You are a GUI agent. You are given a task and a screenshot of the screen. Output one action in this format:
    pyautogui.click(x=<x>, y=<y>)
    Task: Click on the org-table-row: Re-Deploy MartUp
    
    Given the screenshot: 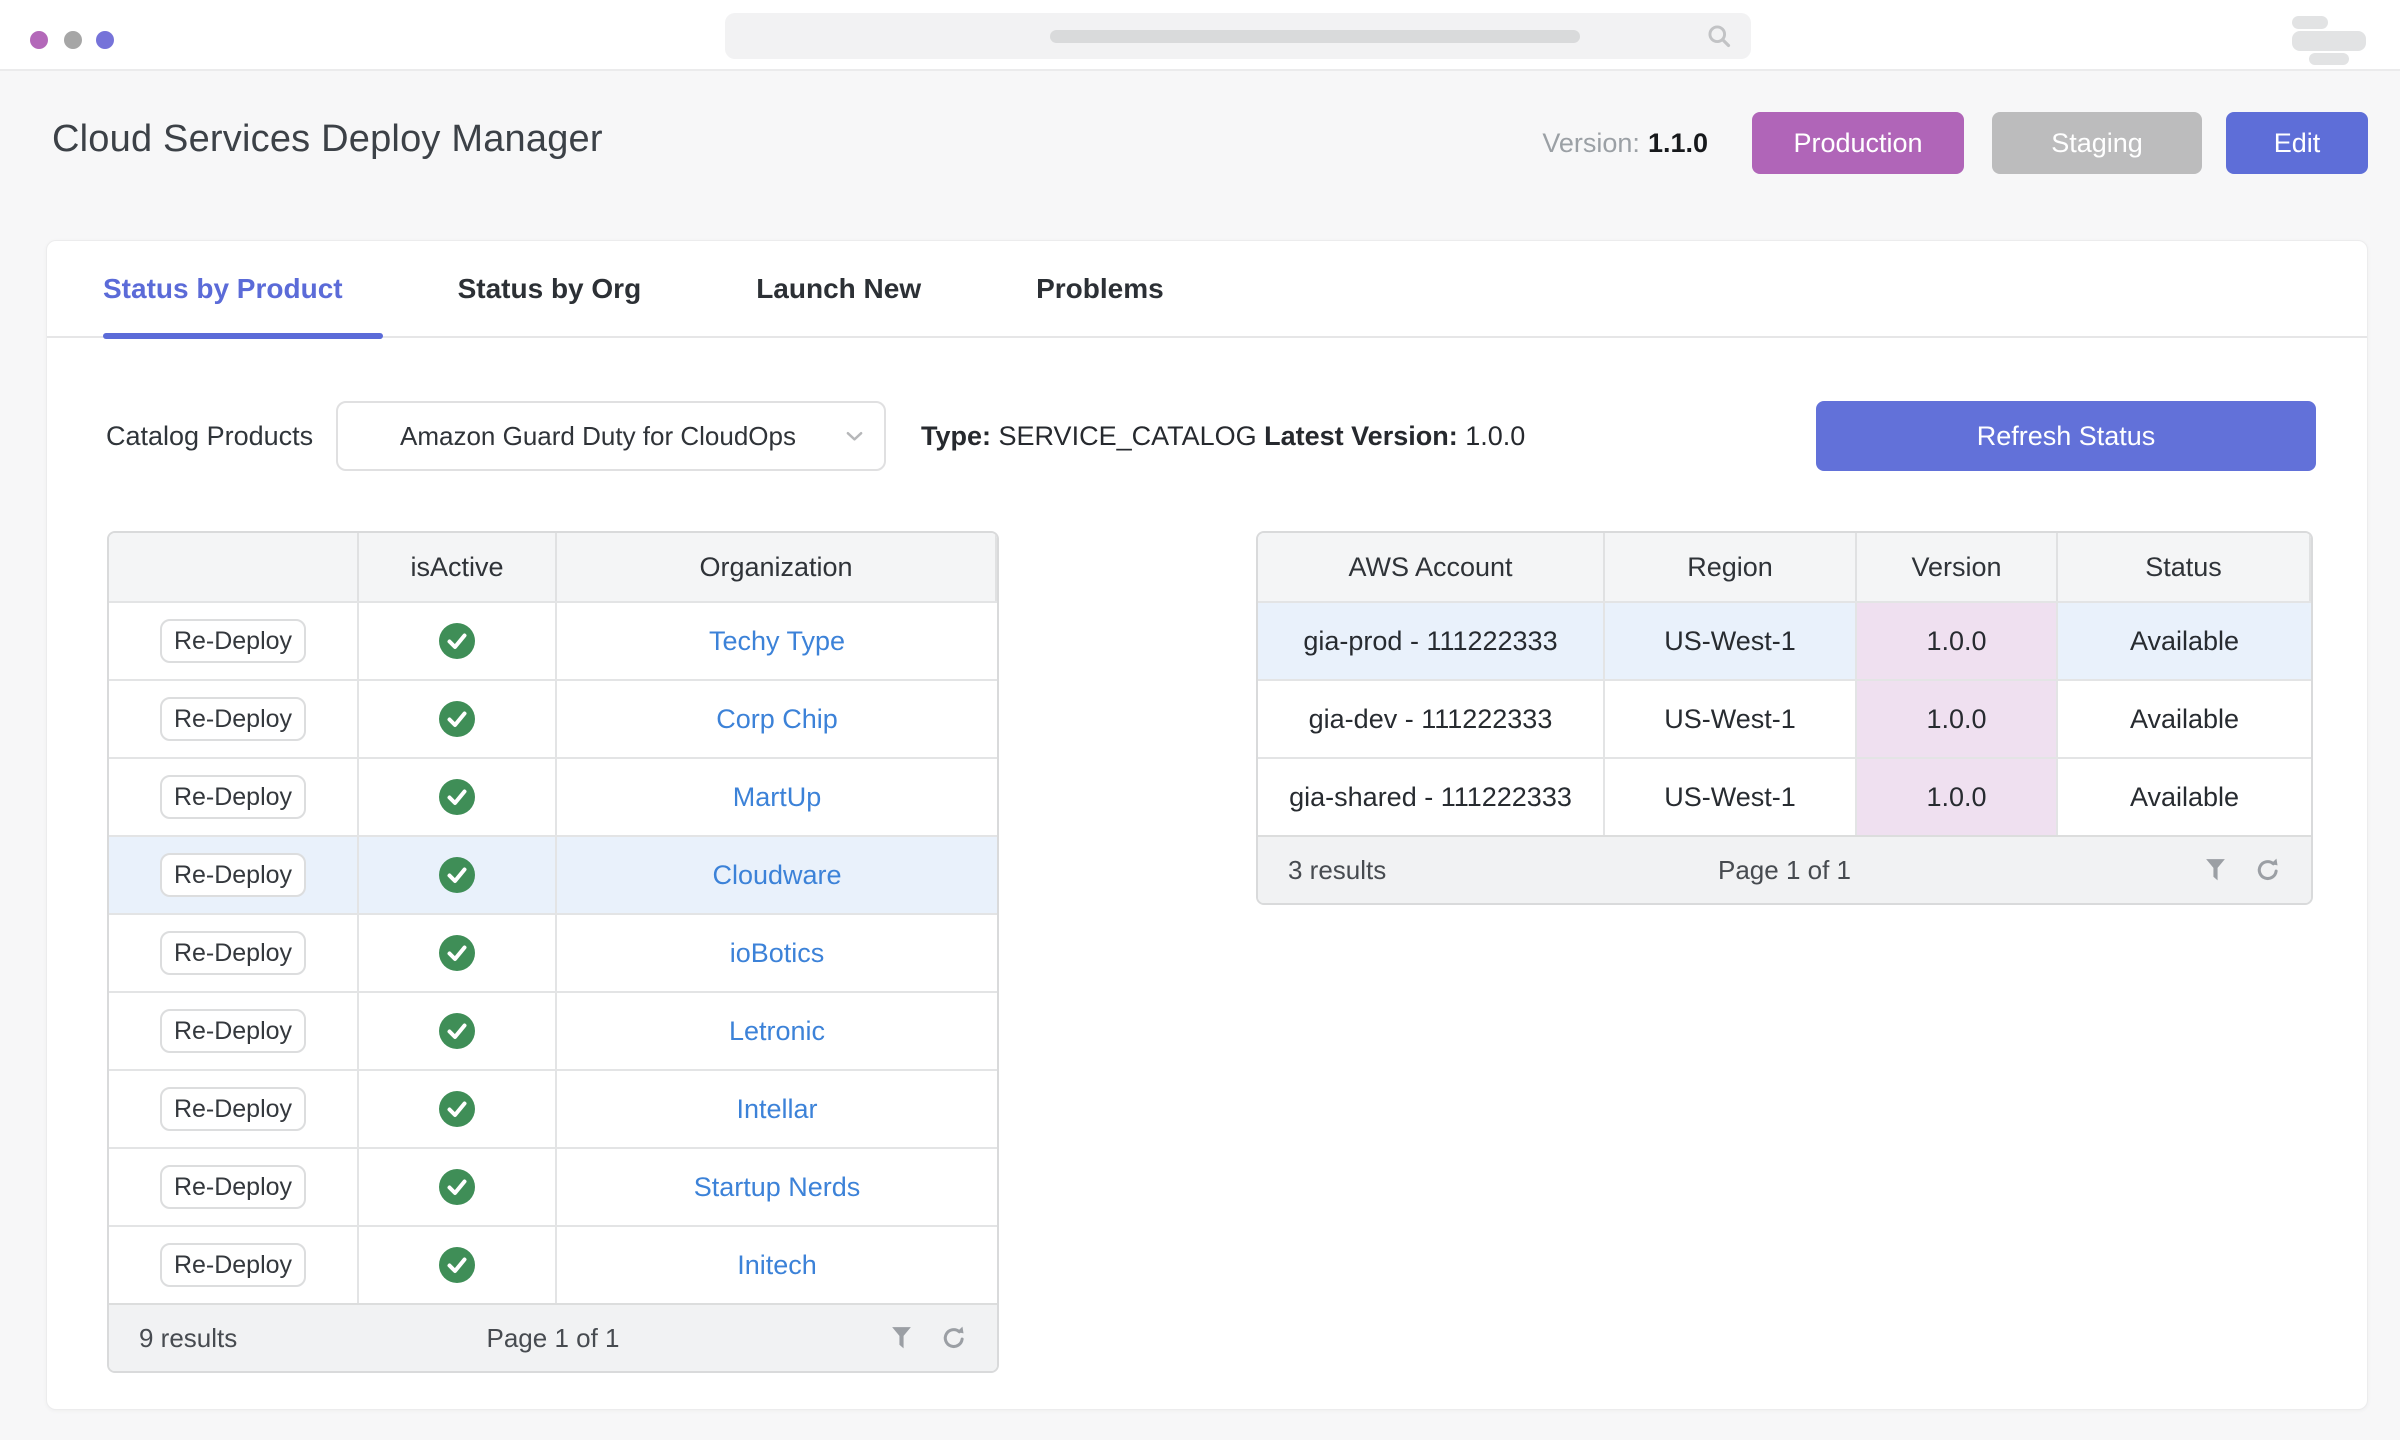 What is the action you would take?
    pyautogui.click(x=553, y=796)
    